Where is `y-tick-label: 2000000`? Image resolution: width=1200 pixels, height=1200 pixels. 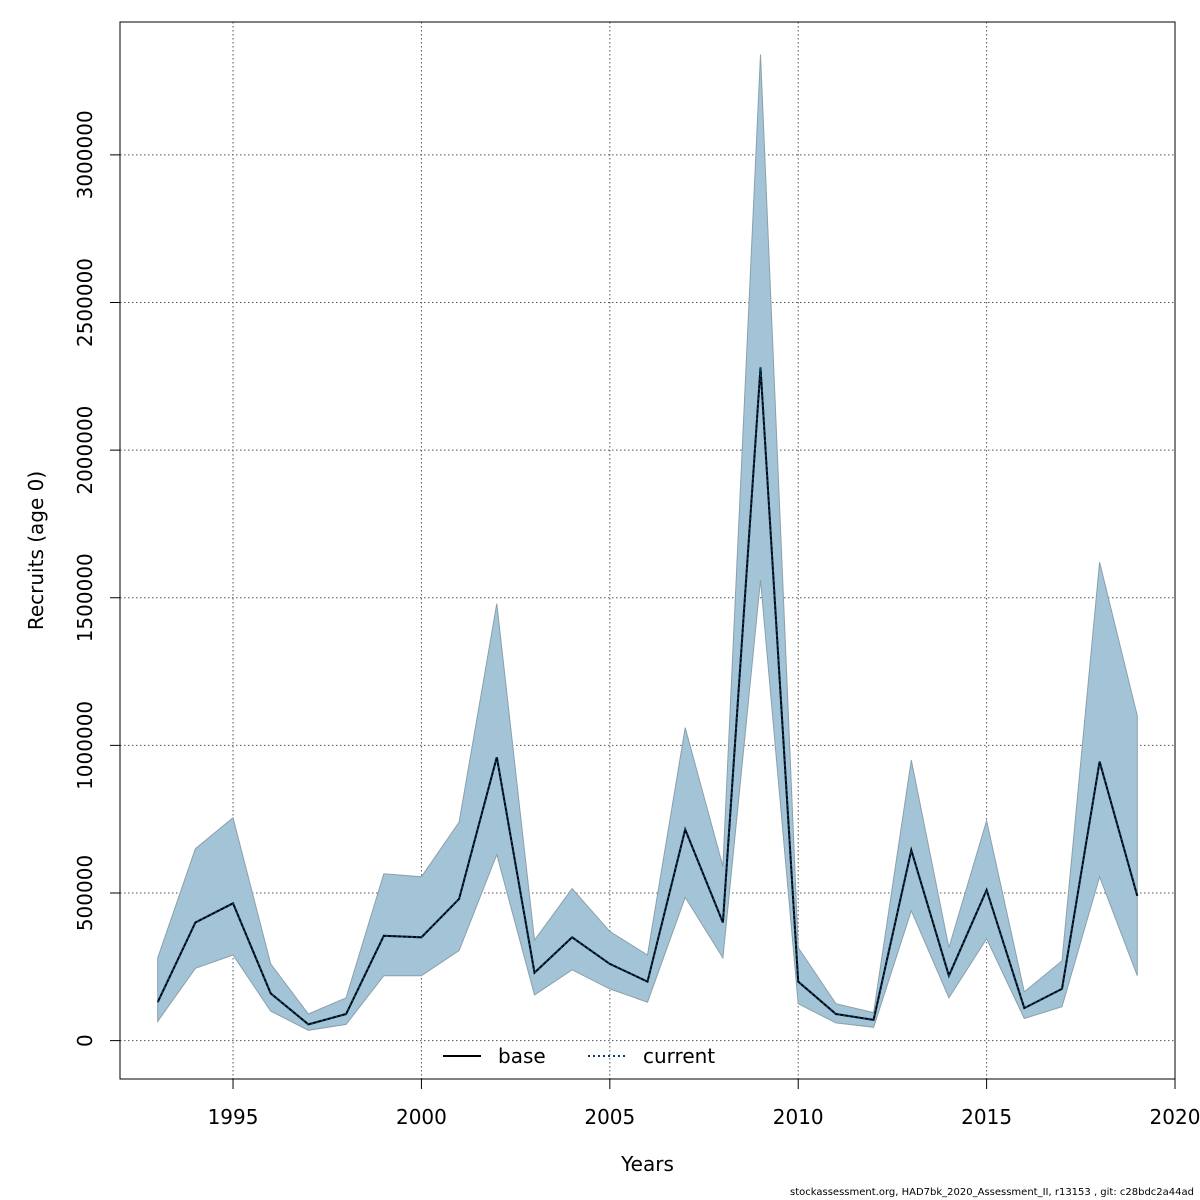 y-tick-label: 2000000 is located at coordinates (85, 450).